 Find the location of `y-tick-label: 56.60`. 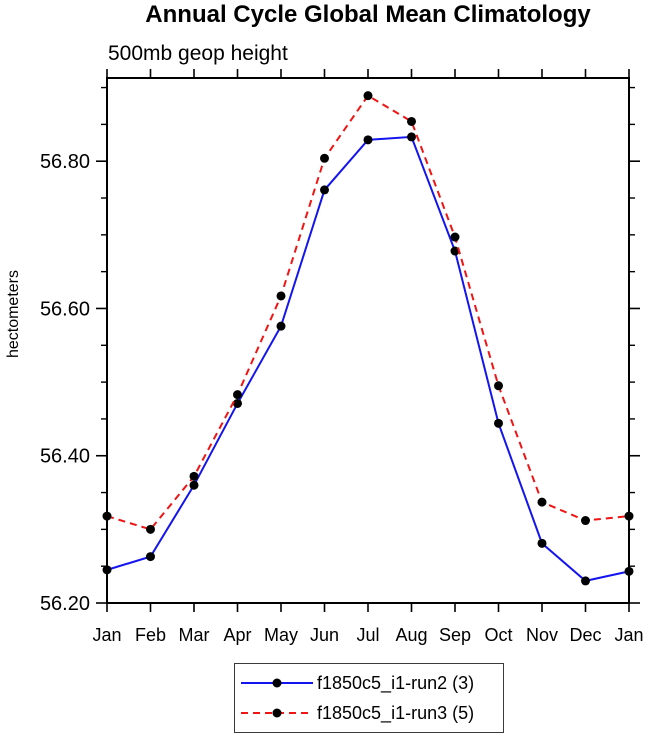

y-tick-label: 56.60 is located at coordinates (65, 309).